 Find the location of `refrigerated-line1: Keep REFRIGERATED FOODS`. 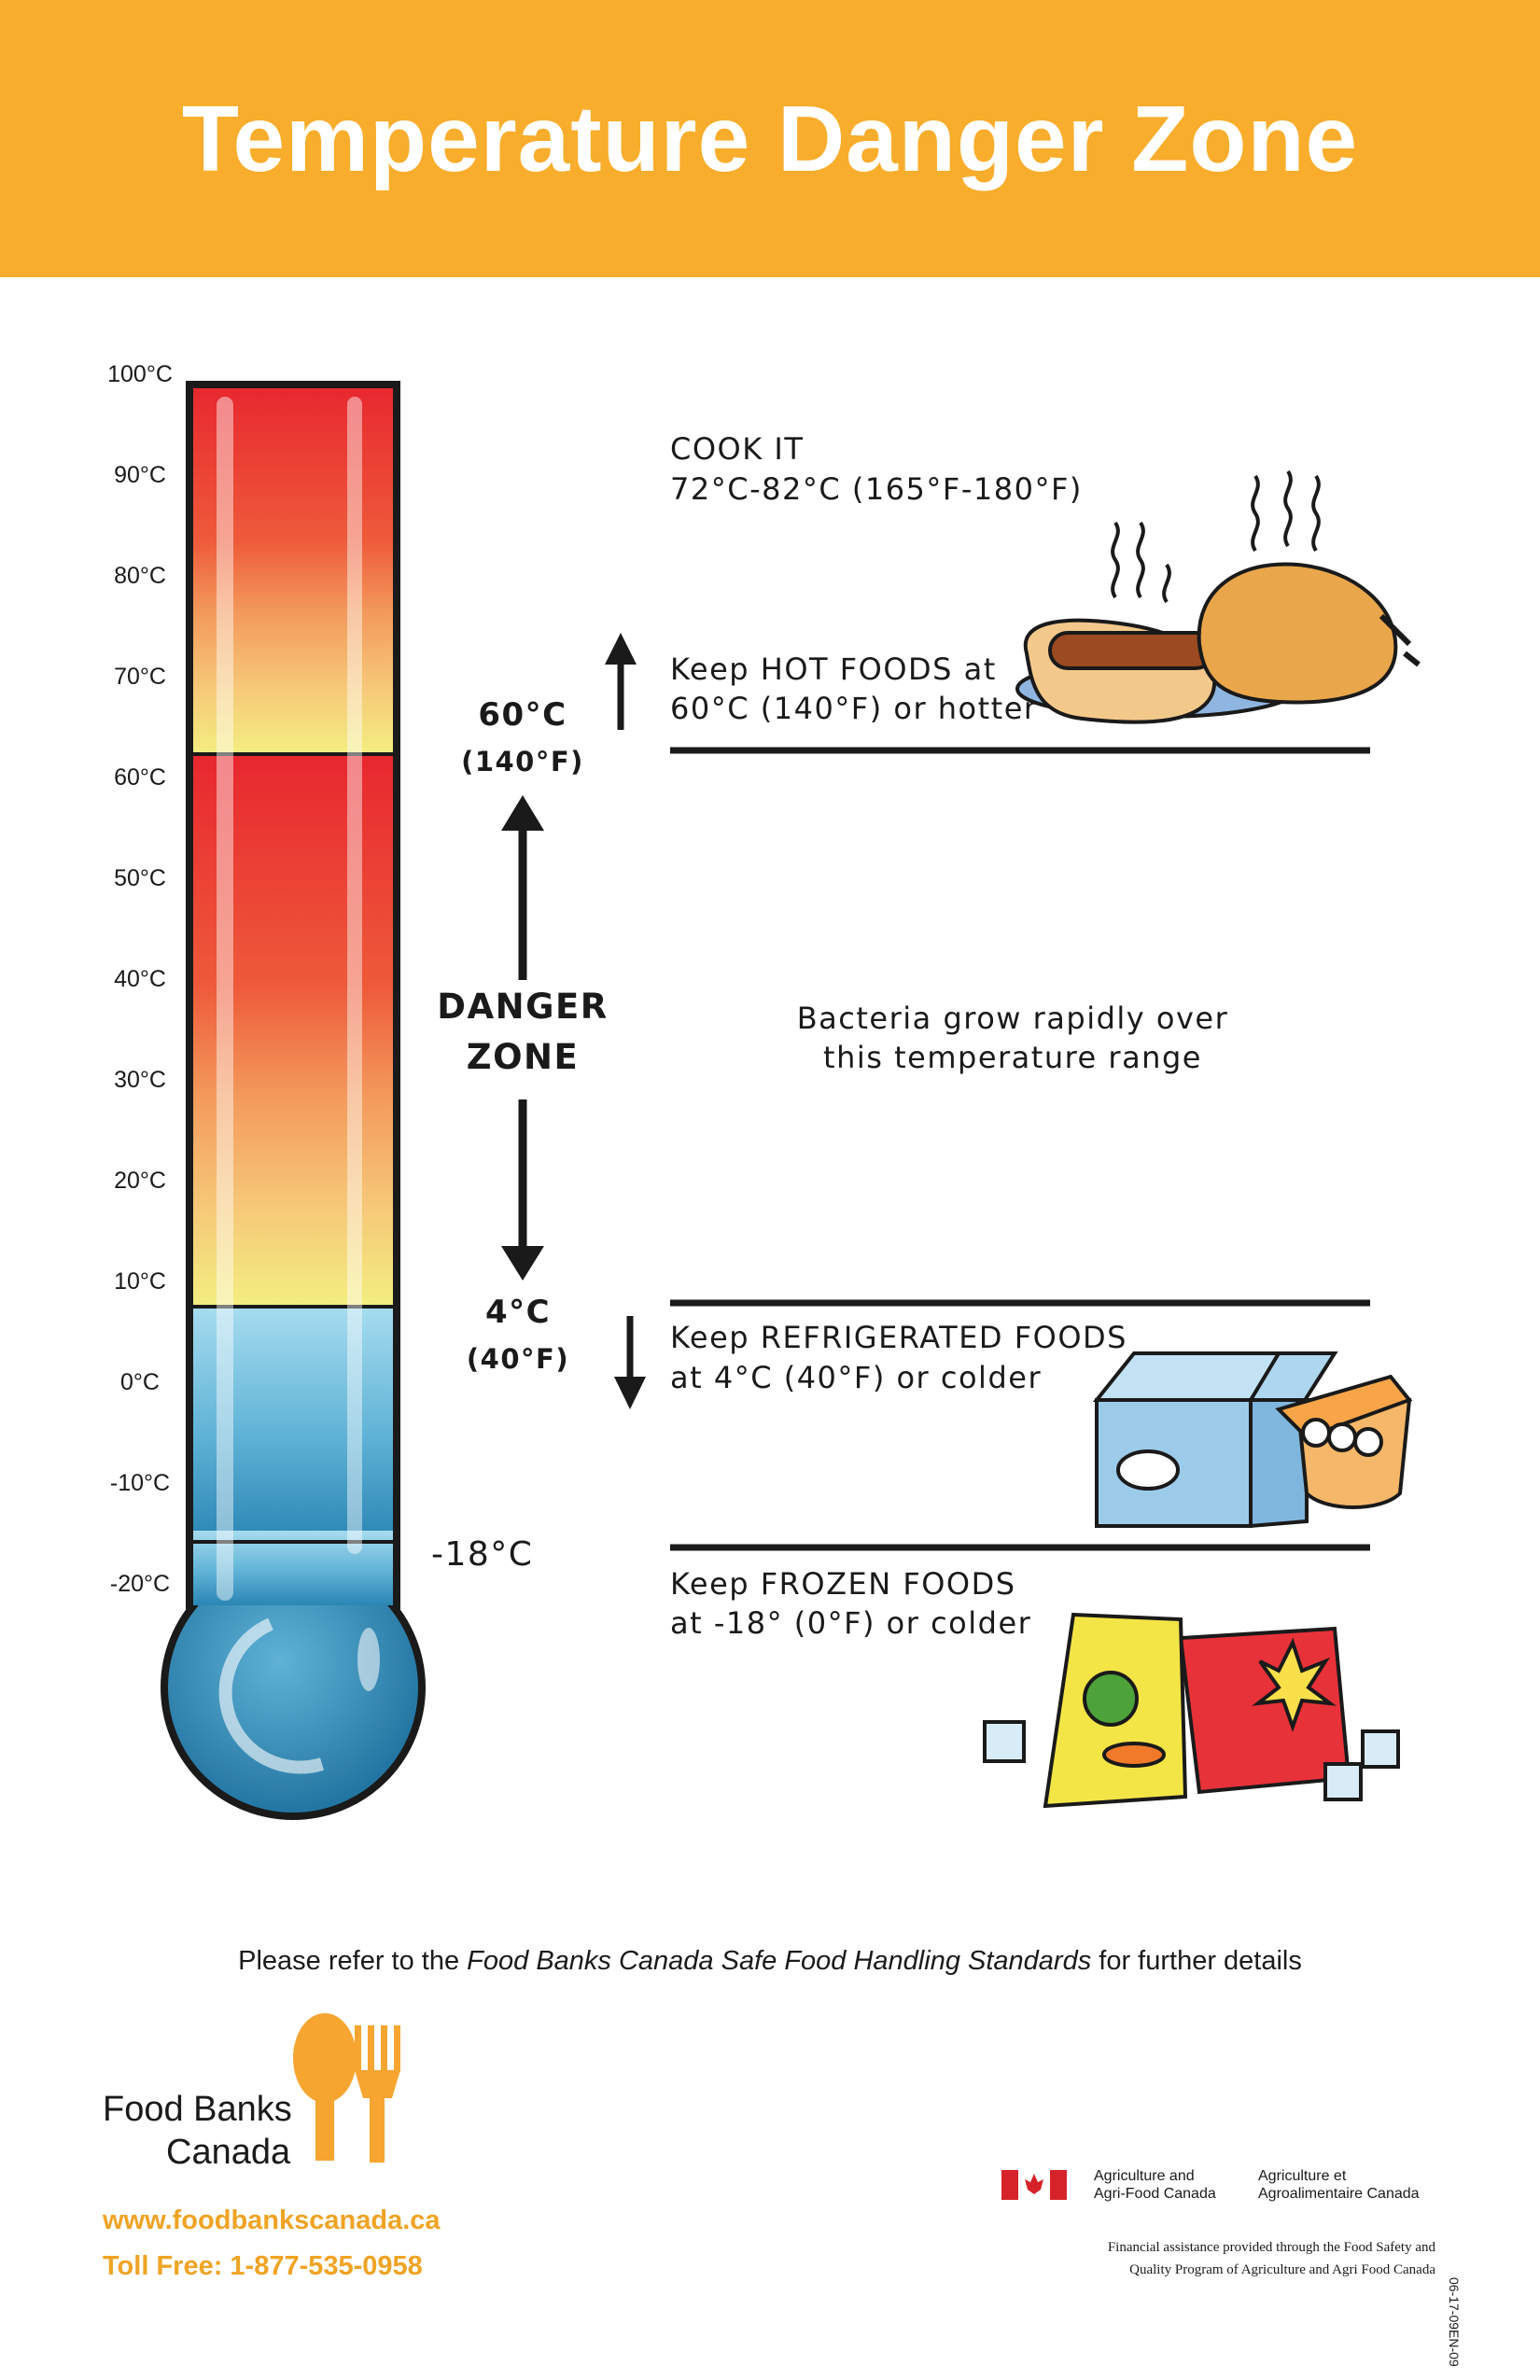

refrigerated-line1: Keep REFRIGERATED FOODS is located at coordinates (898, 1337).